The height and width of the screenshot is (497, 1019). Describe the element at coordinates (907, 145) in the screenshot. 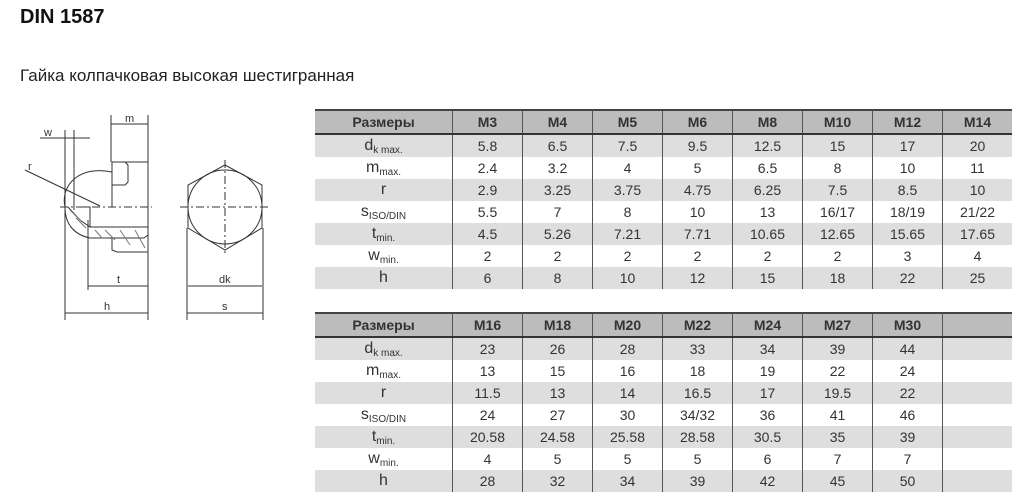

I see `table-cell: 17` at that location.